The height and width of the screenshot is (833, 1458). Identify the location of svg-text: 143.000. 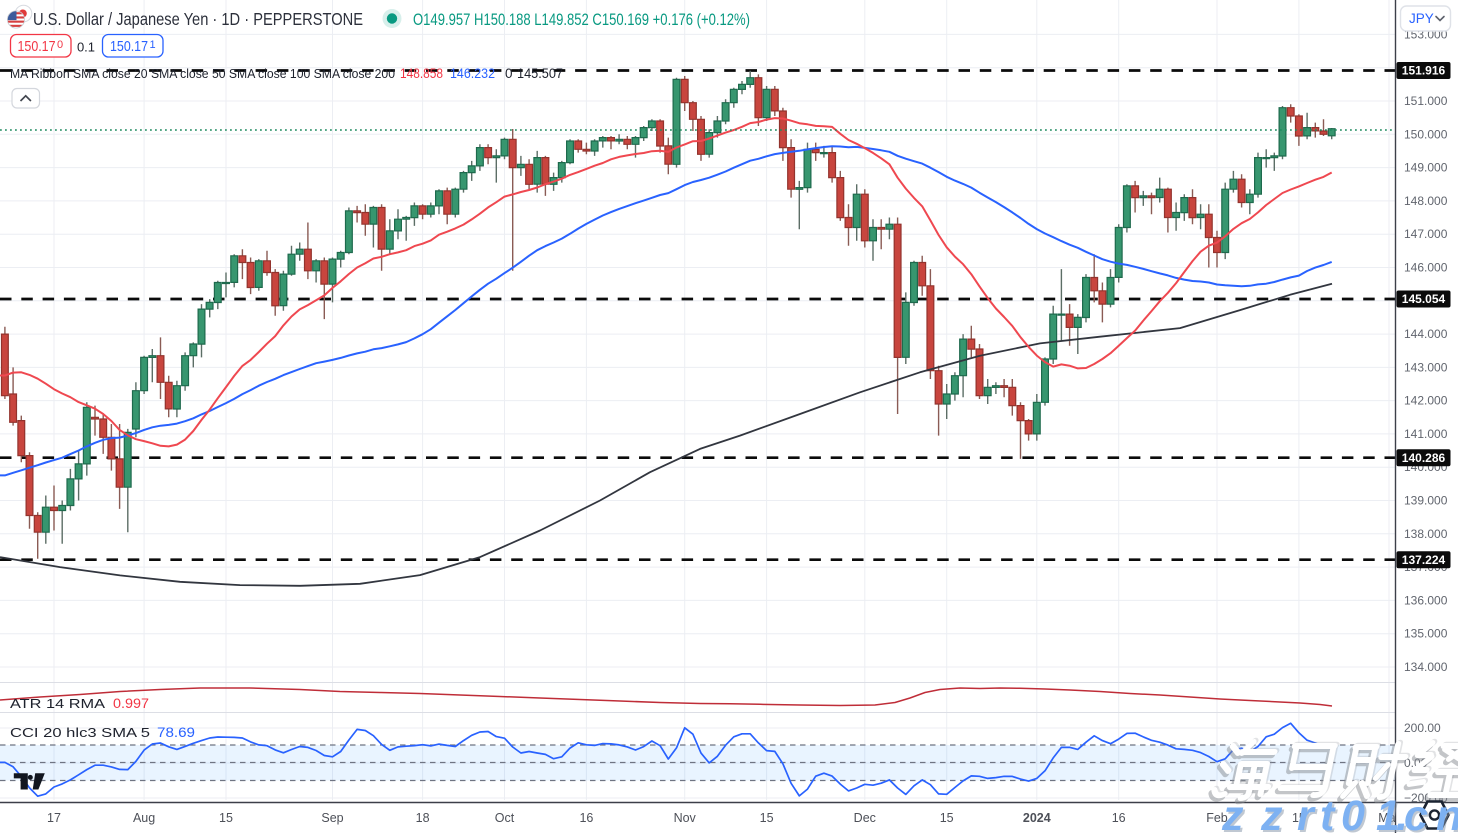
(1426, 367).